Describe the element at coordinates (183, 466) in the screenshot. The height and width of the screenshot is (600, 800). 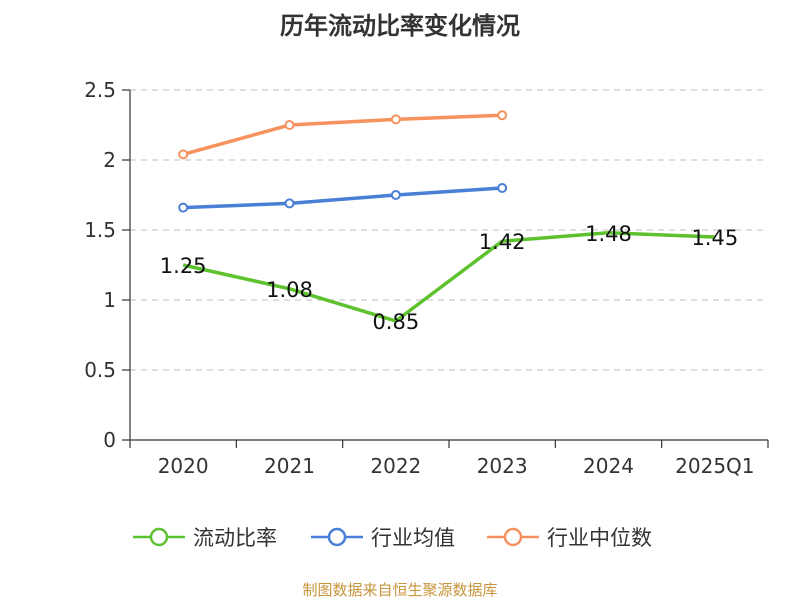
I see `x-axis-tick-label: 2020` at that location.